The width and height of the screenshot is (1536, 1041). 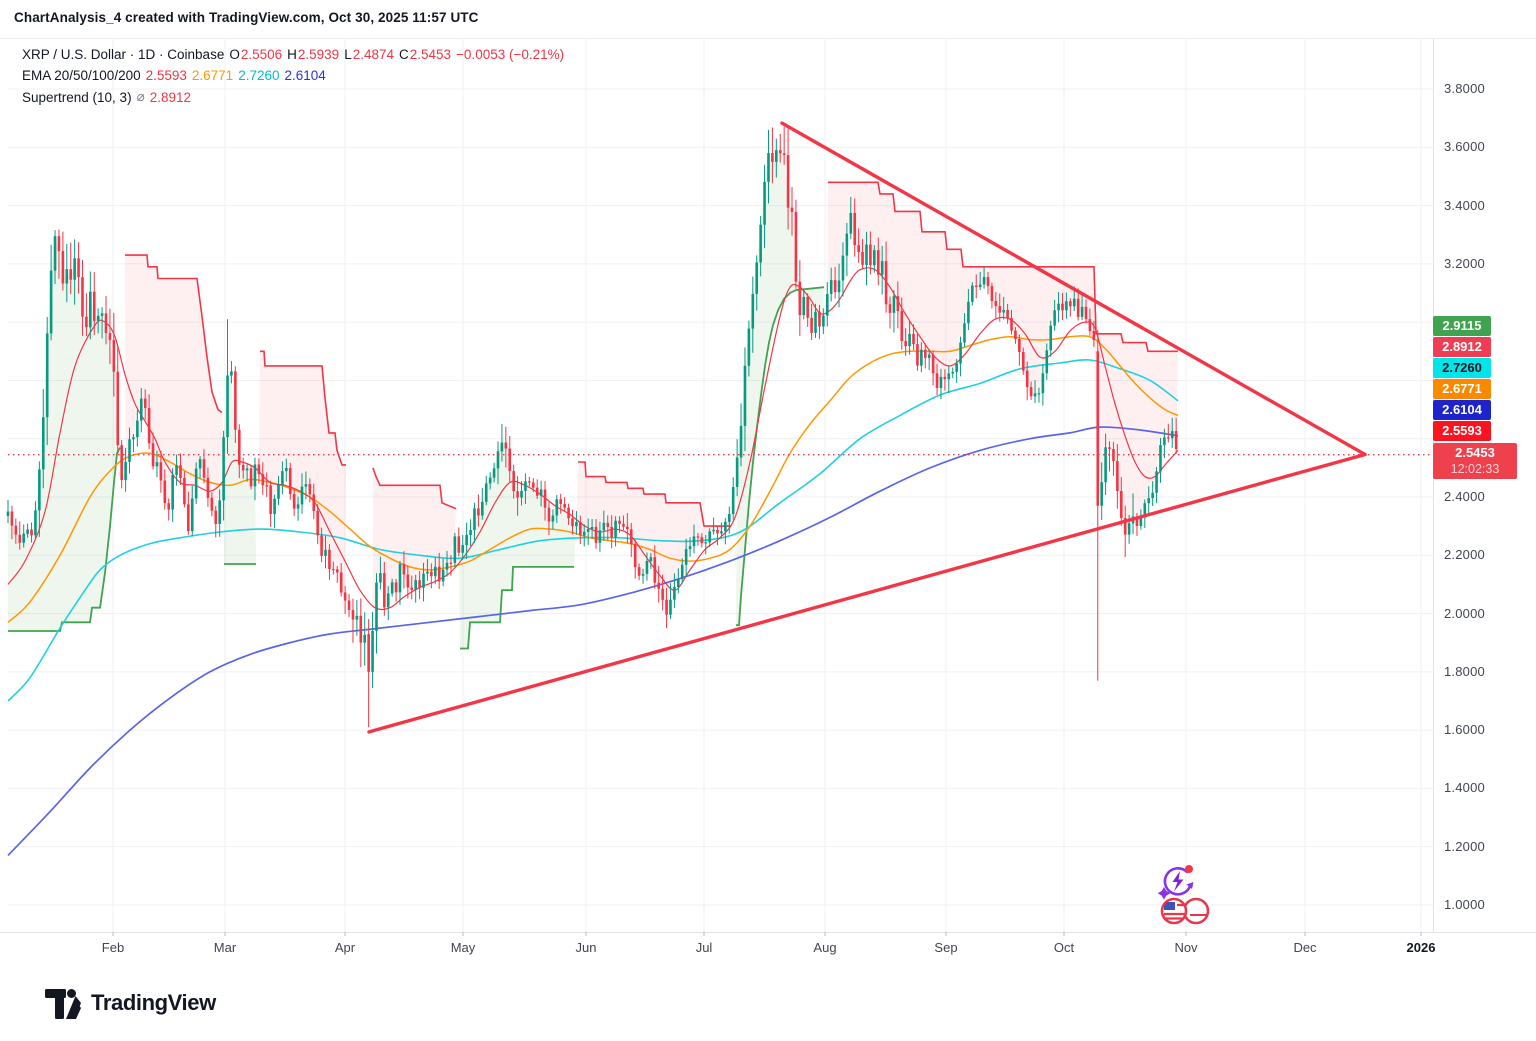 I want to click on tradingview-logo-icon, so click(x=63, y=1004).